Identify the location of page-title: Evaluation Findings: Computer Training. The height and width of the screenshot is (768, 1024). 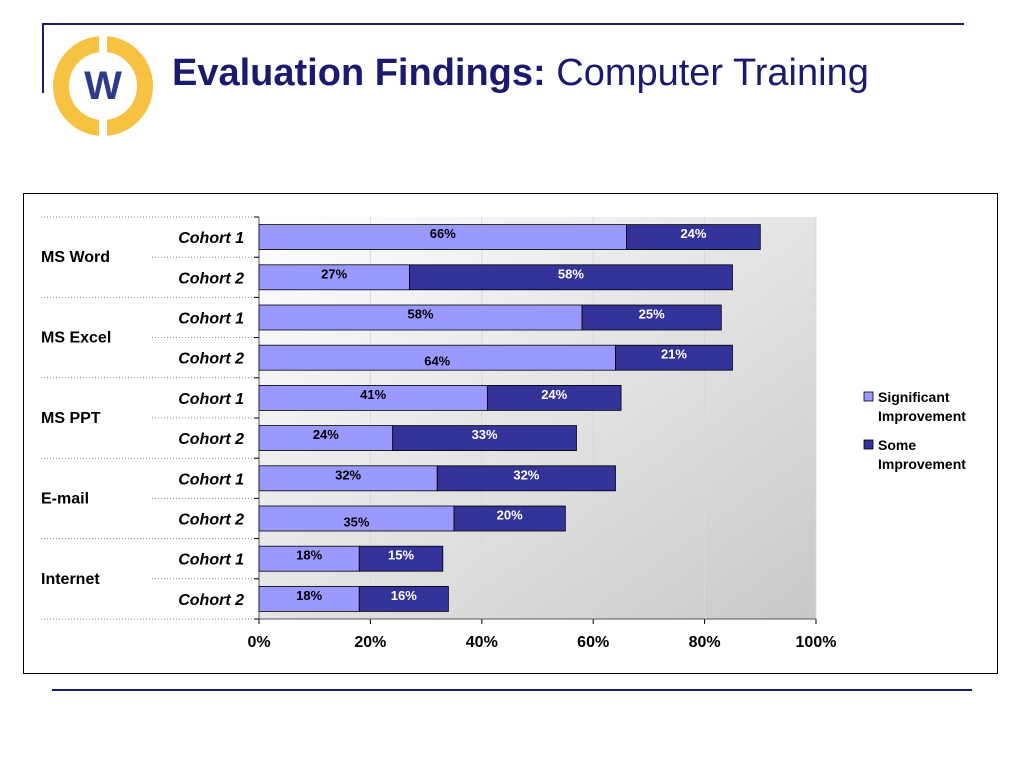
(520, 73).